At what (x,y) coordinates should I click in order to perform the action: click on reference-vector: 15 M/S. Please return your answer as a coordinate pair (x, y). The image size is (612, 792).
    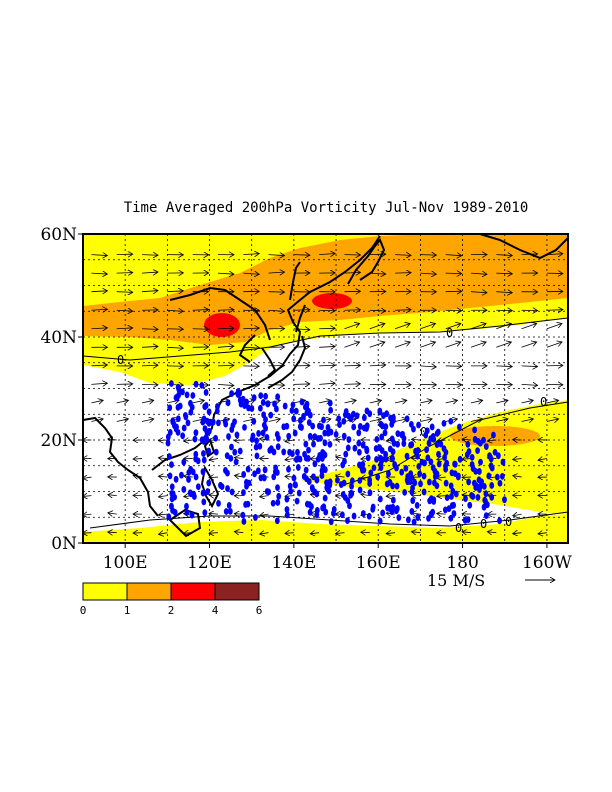
    Looking at the image, I should click on (491, 580).